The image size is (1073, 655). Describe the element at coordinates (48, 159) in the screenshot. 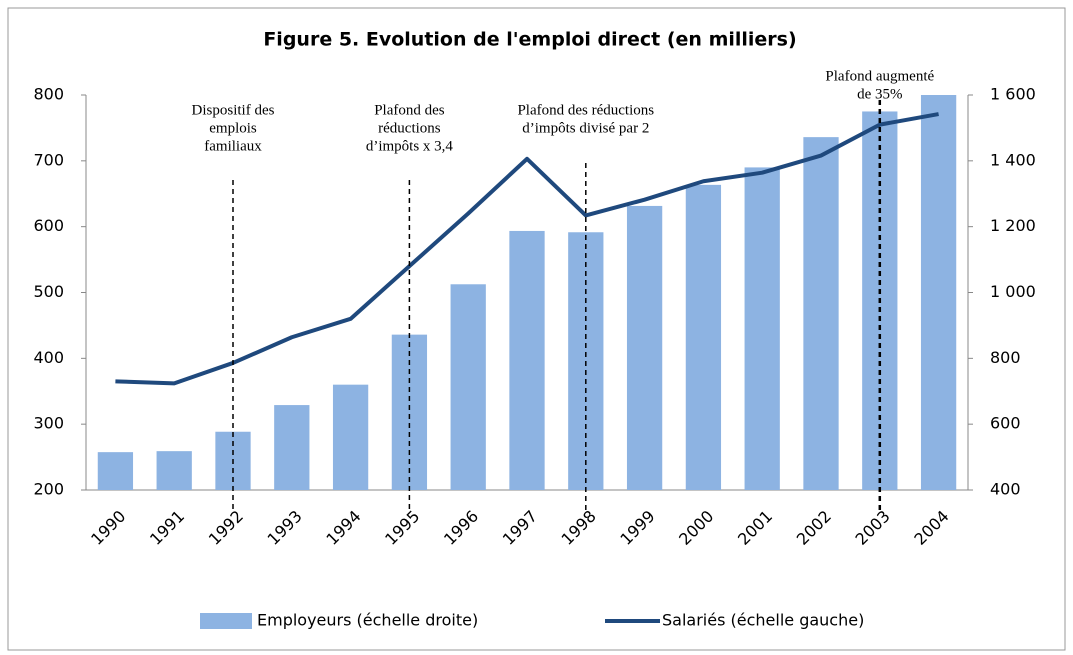

I see `y-tick-label: 700` at that location.